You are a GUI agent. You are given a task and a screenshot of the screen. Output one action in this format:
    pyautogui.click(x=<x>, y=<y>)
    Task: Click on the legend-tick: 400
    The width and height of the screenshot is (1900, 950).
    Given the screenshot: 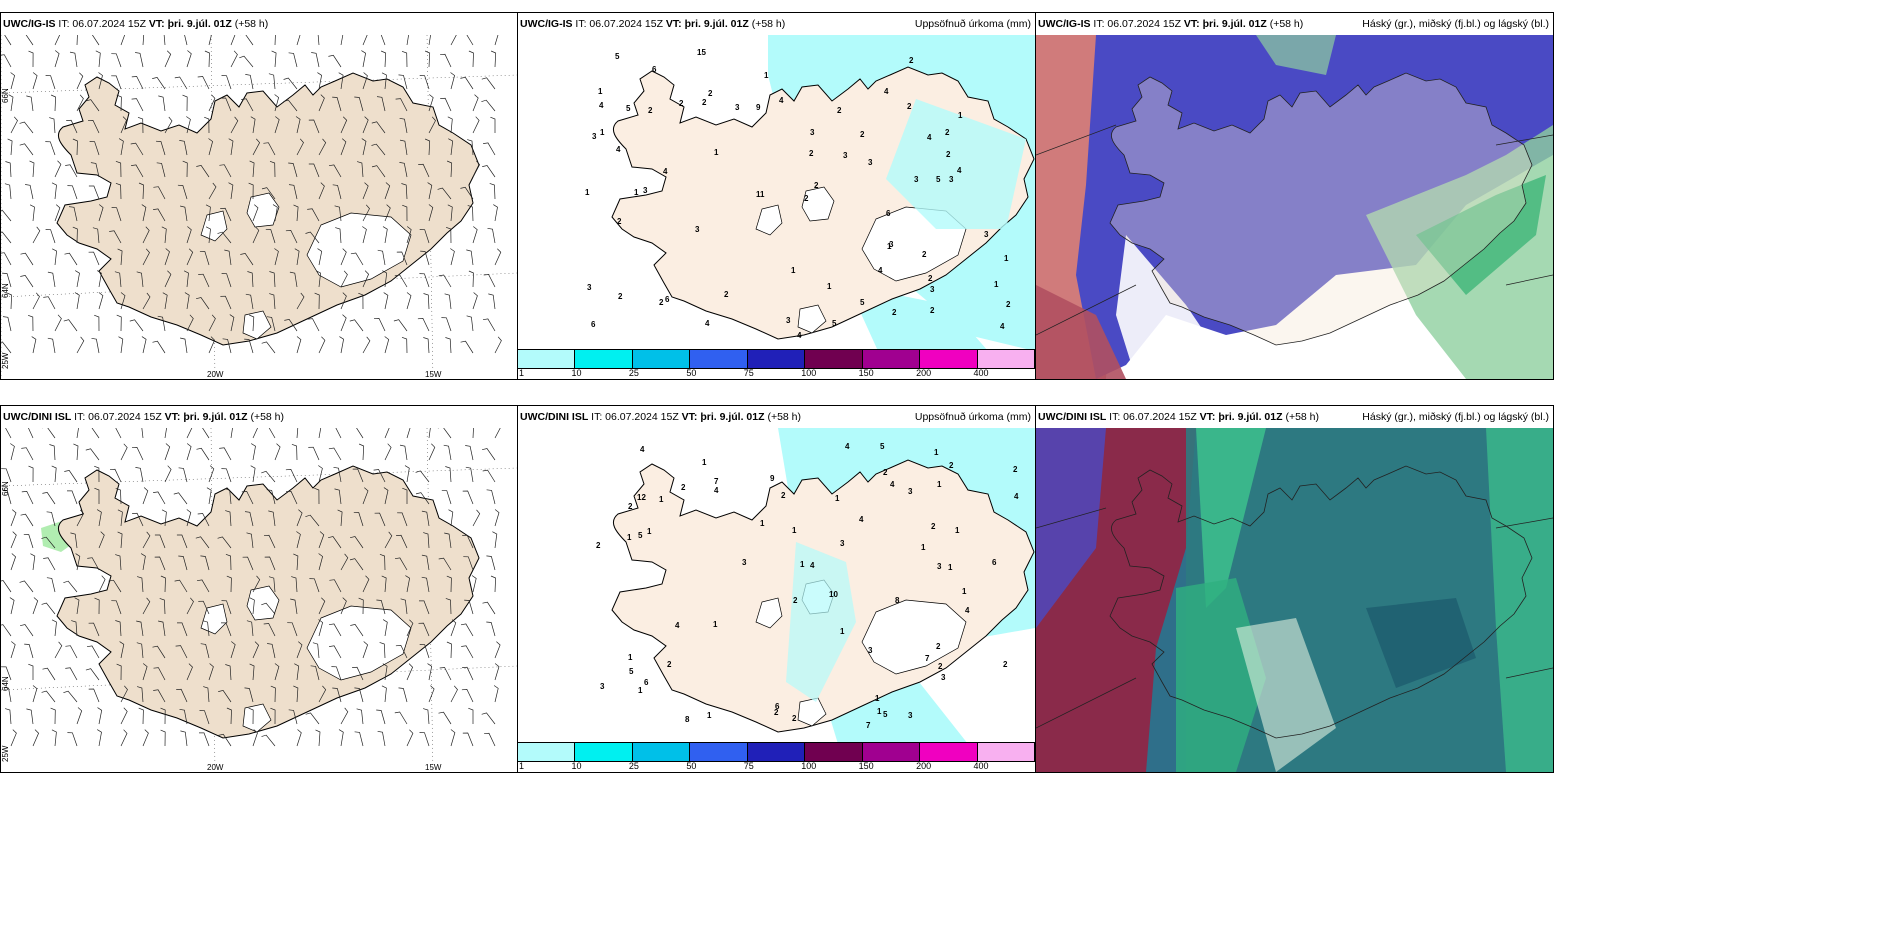 What is the action you would take?
    pyautogui.click(x=981, y=373)
    